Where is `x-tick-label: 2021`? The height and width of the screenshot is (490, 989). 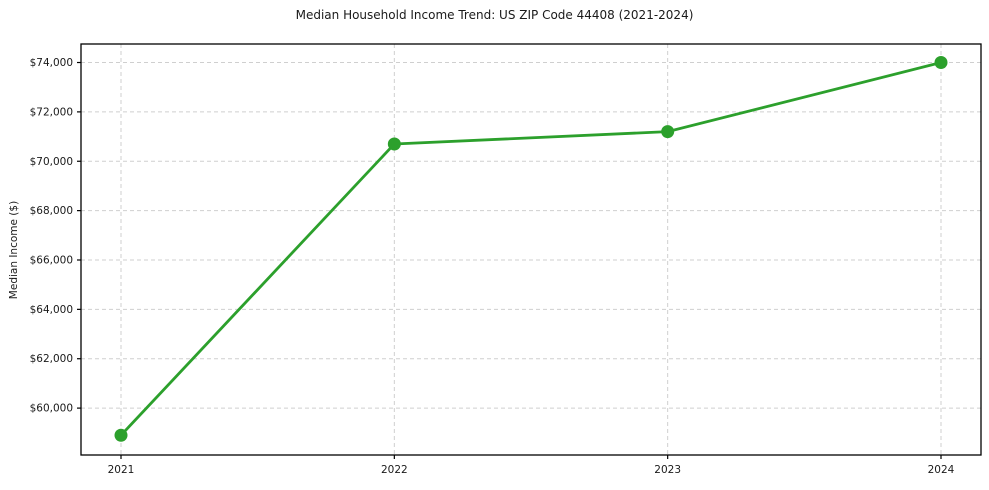 x-tick-label: 2021 is located at coordinates (121, 470).